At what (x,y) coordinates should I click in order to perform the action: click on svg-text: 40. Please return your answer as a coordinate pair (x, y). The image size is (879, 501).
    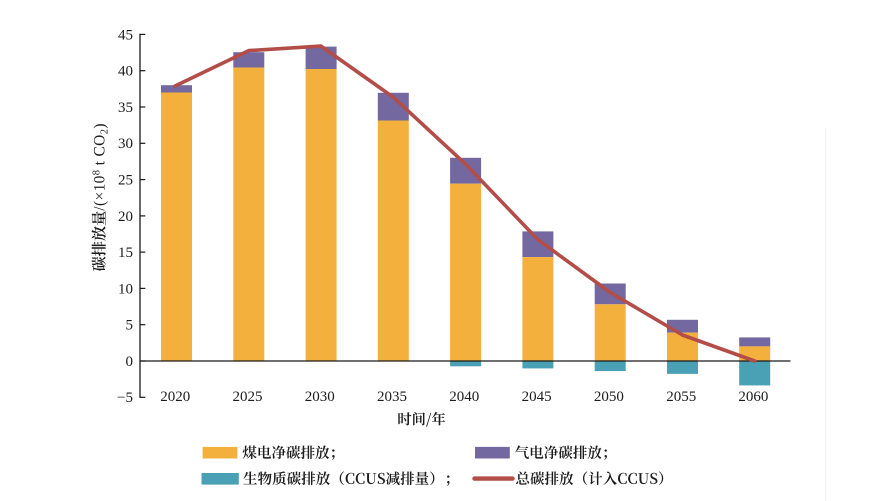
    Looking at the image, I should click on (125, 72).